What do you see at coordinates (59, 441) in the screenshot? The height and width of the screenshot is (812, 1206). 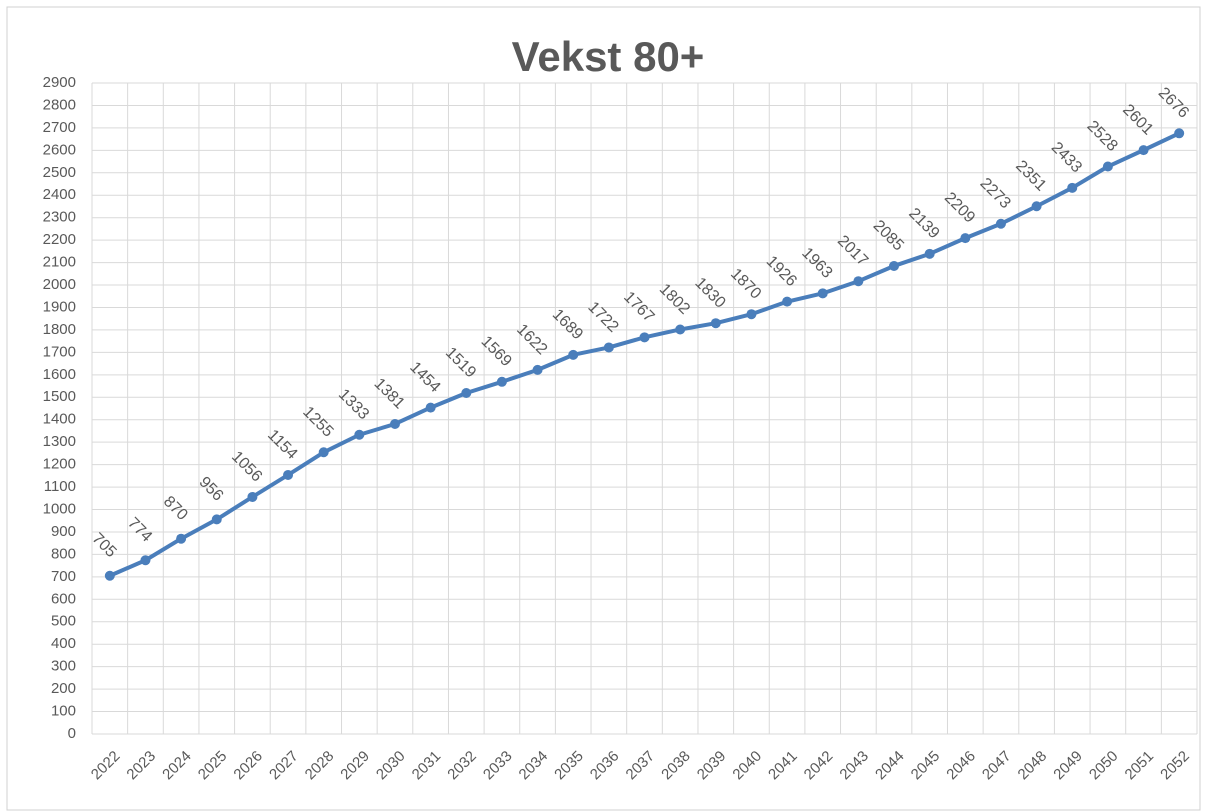 I see `y-tick-label: 1300` at bounding box center [59, 441].